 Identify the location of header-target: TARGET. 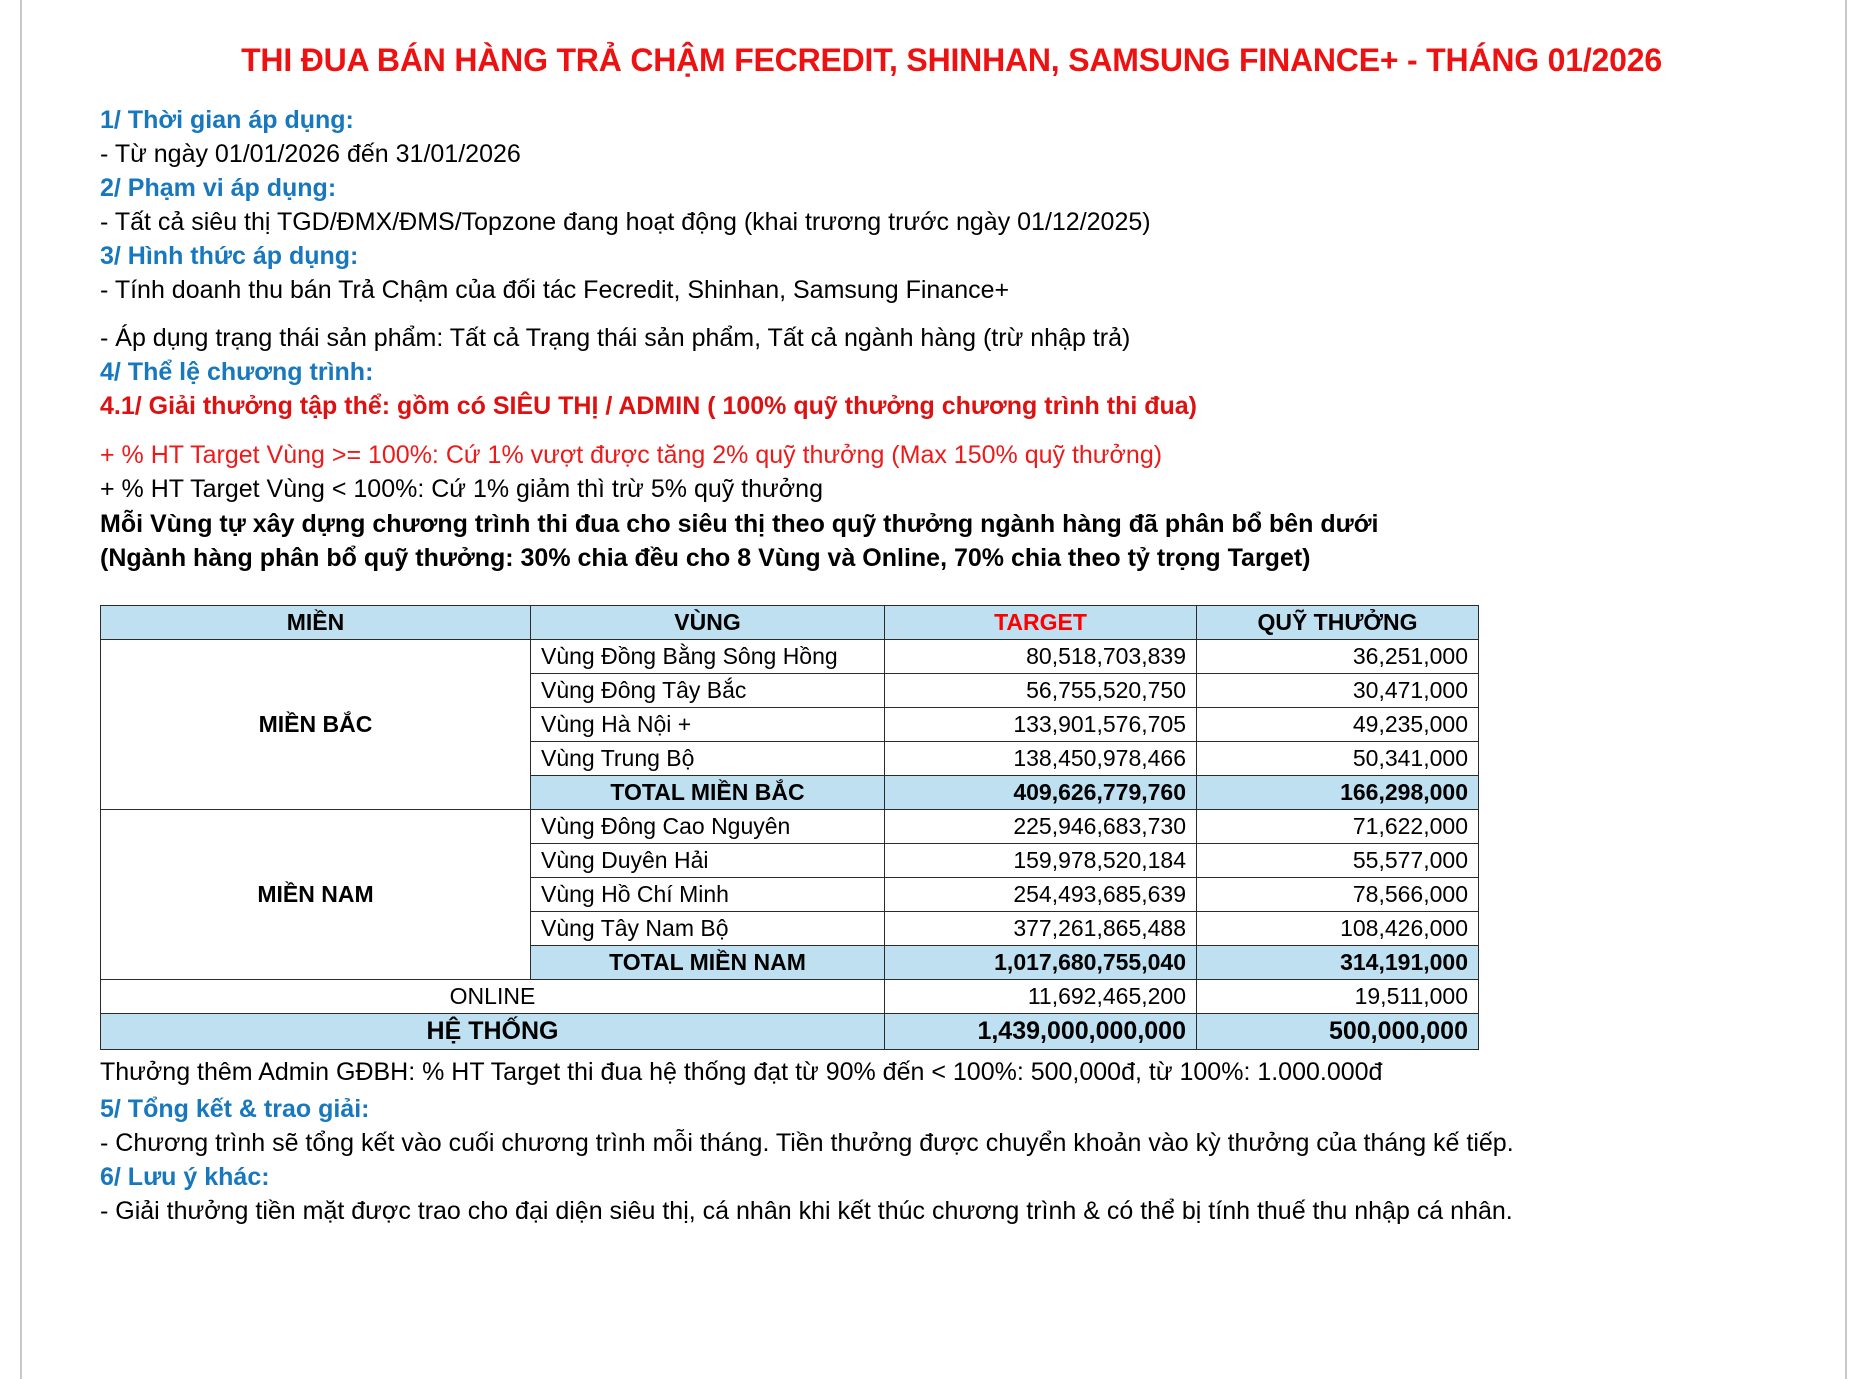
(1040, 622).